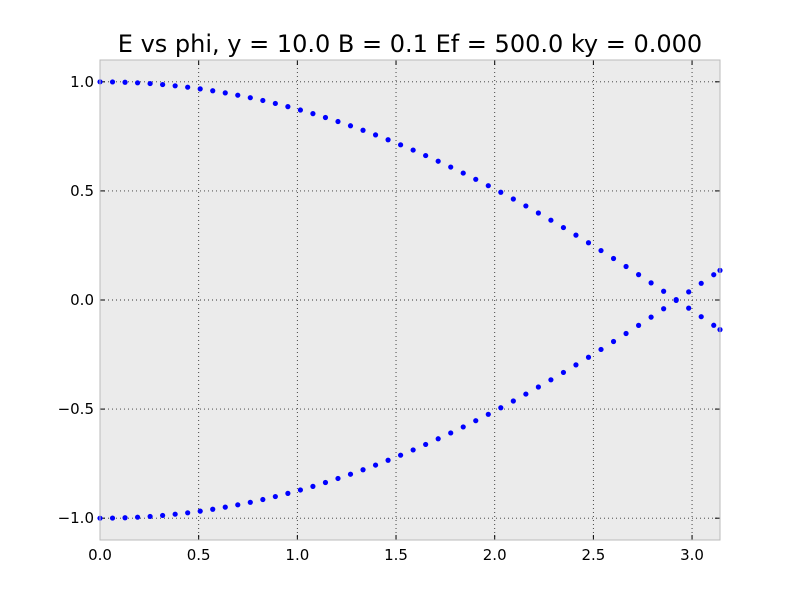  I want to click on y-tick-label: −0.5, so click(76, 409).